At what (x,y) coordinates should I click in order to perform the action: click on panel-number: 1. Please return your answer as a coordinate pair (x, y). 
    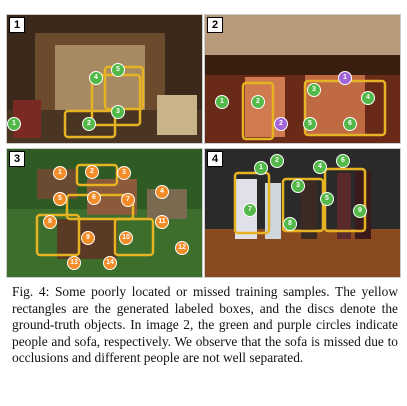
    Looking at the image, I should click on (17, 25).